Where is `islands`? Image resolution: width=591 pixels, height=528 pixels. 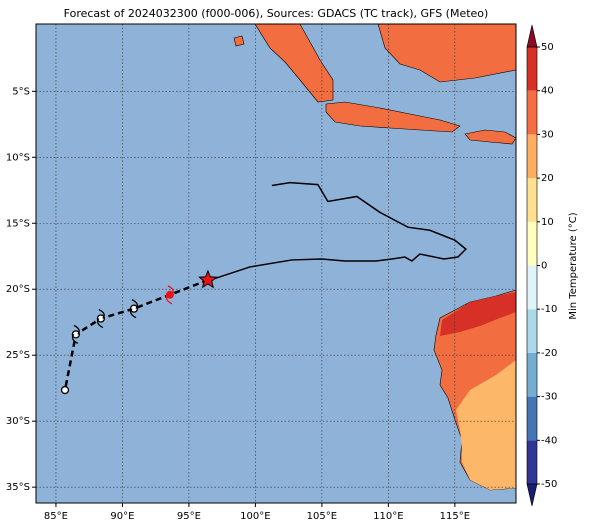
islands is located at coordinates (490, 137).